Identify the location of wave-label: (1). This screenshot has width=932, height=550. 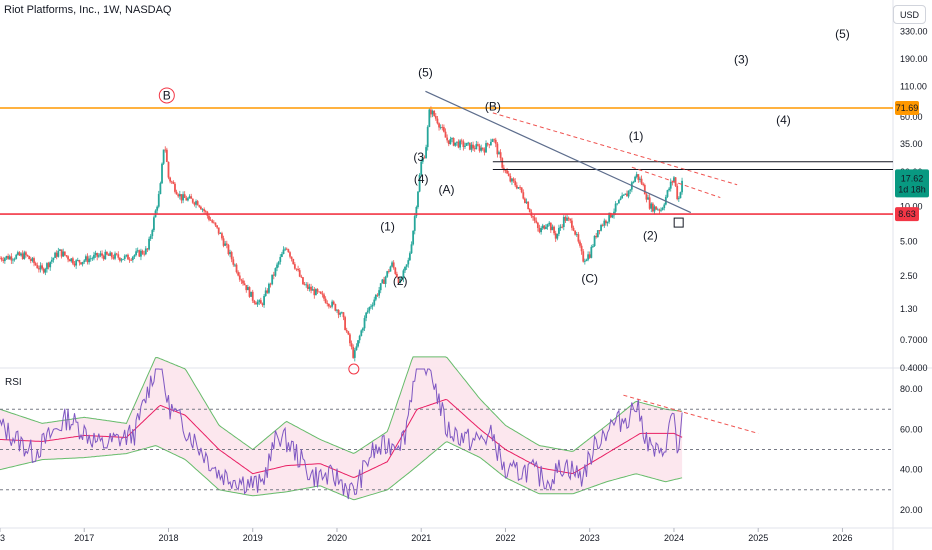
(387, 227).